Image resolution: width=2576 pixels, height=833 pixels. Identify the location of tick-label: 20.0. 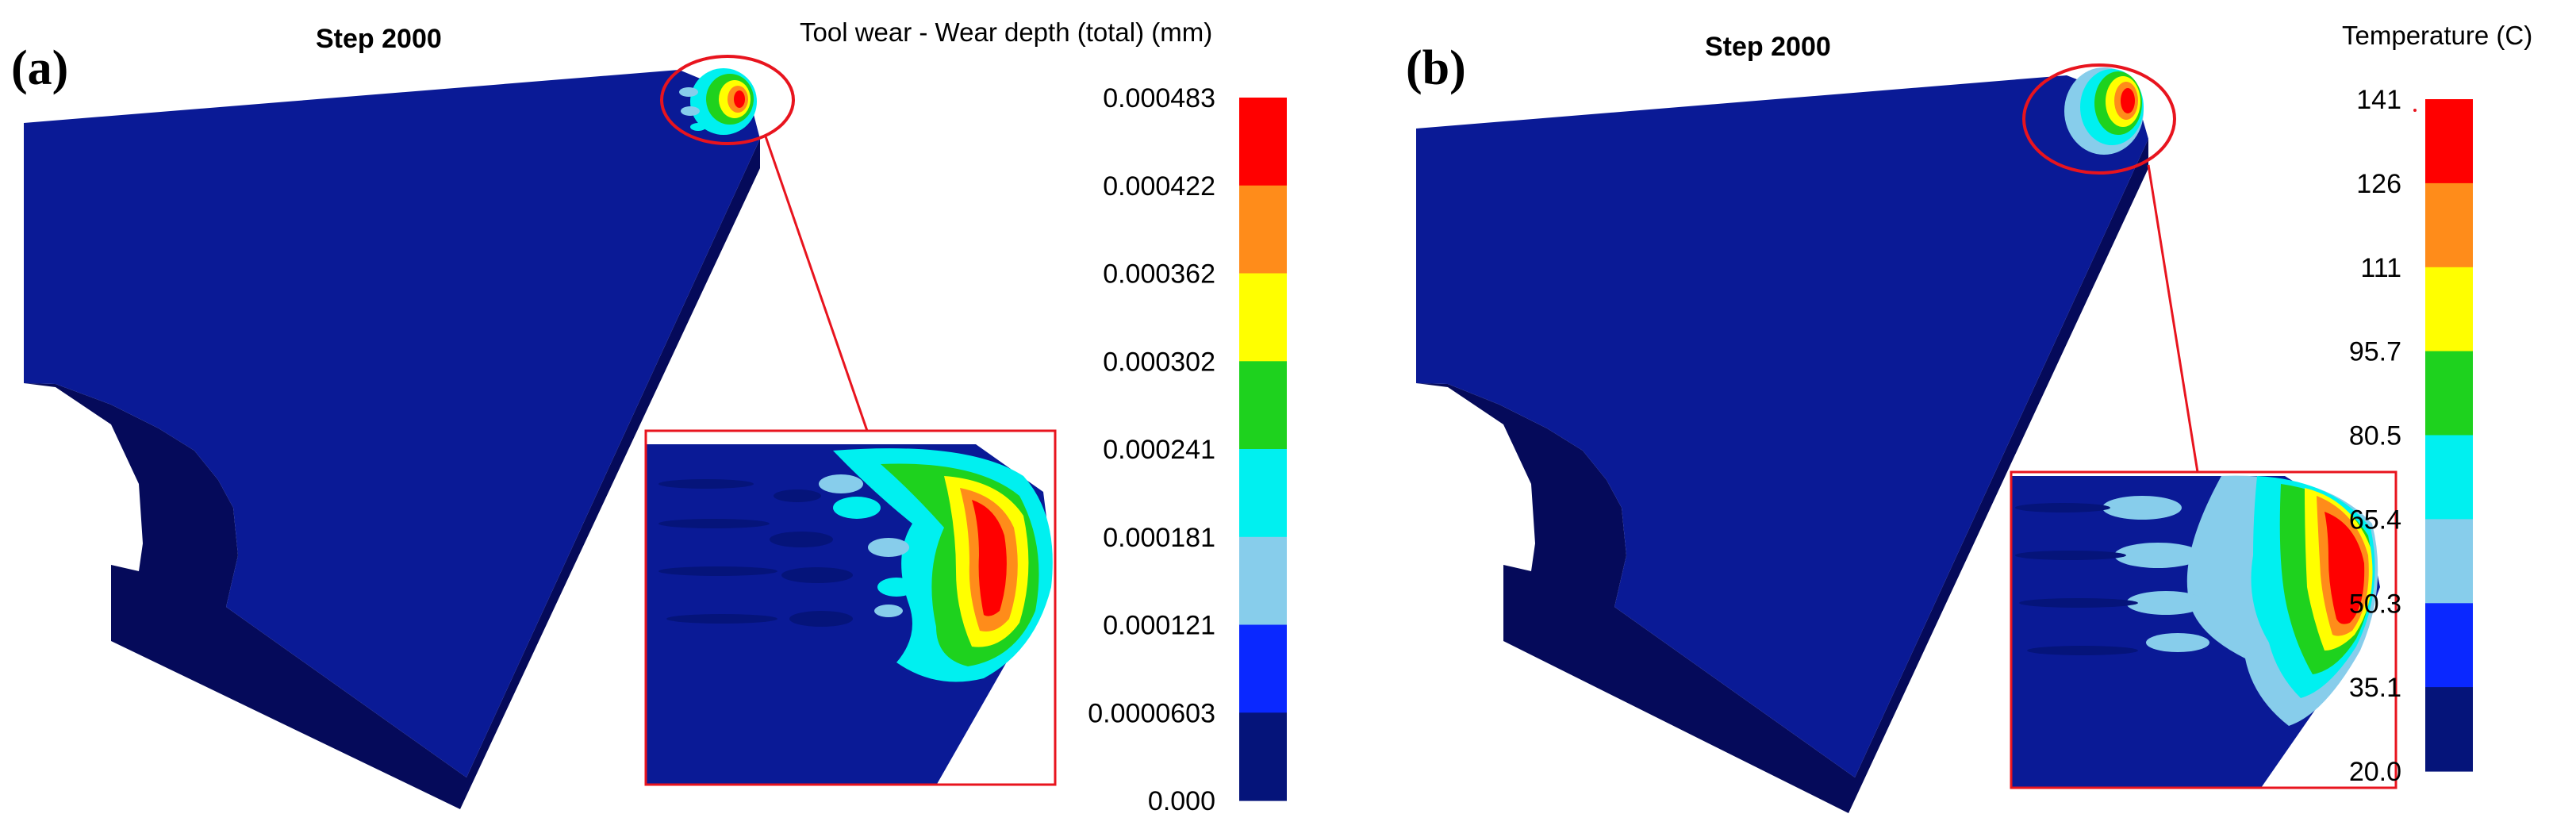
(2375, 772).